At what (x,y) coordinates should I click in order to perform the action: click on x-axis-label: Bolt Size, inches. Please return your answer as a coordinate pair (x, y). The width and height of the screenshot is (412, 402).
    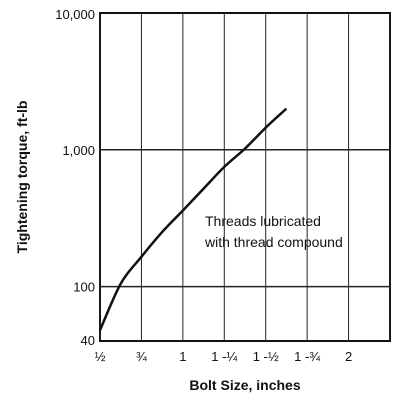
    Looking at the image, I should click on (244, 385).